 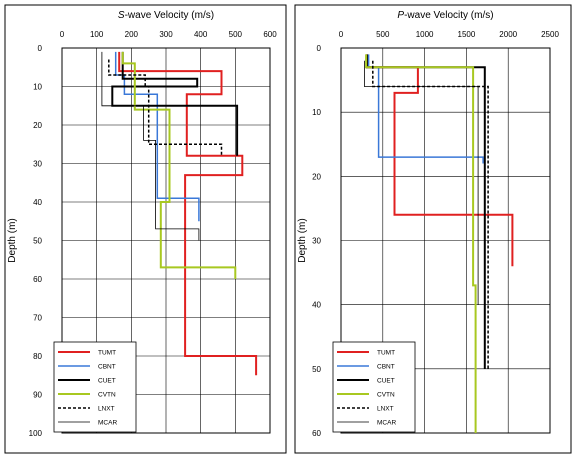 I want to click on x-tick-label: 1000, so click(x=425, y=34).